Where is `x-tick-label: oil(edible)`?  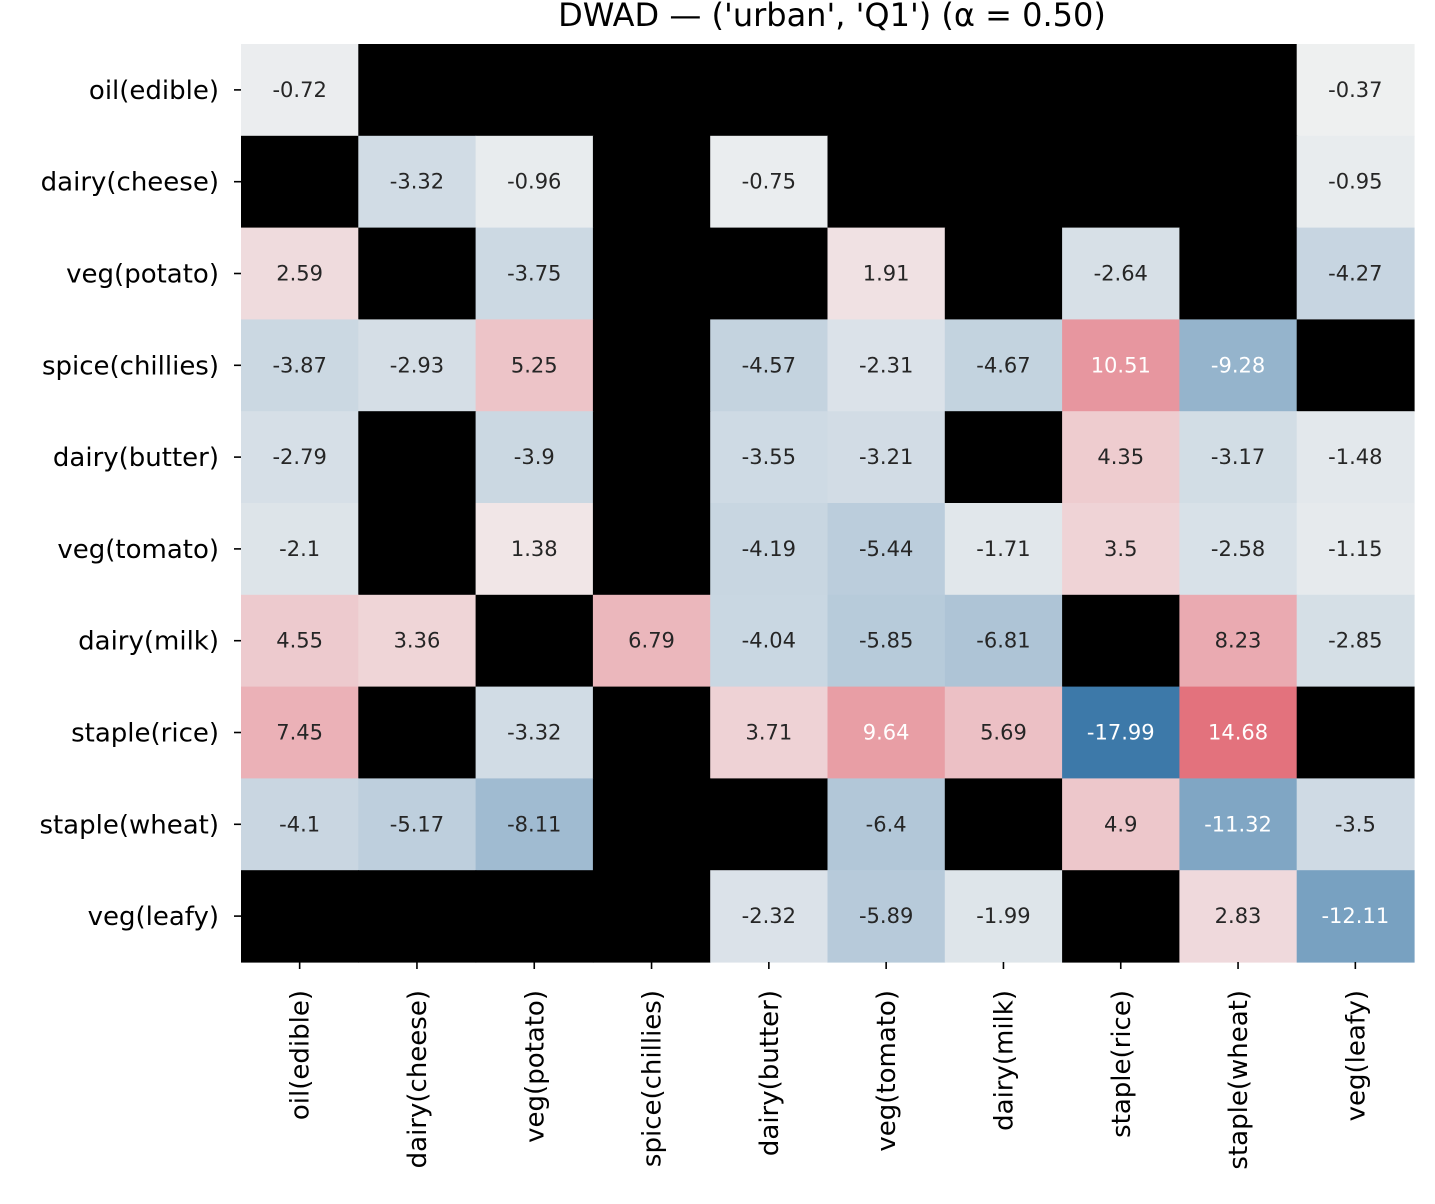 x-tick-label: oil(edible) is located at coordinates (301, 1055).